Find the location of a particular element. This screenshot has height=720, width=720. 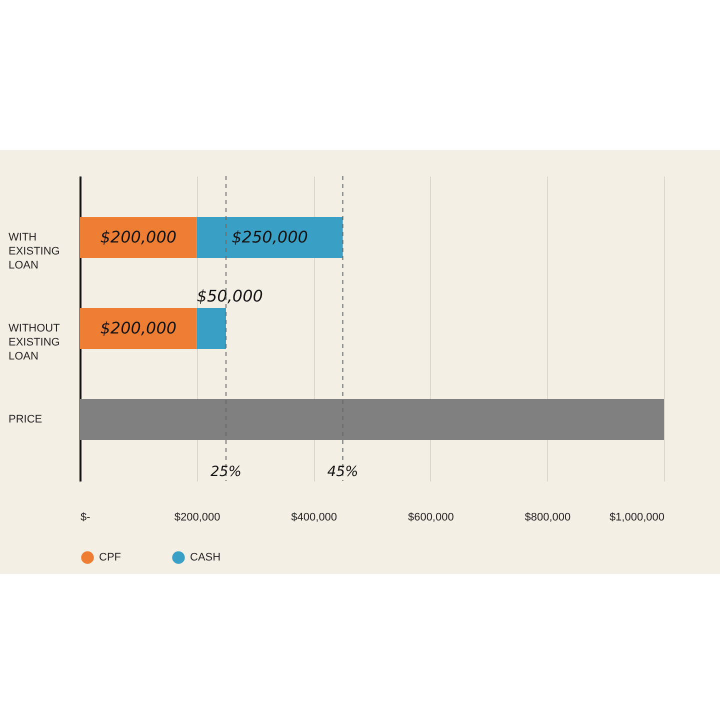

x-tick-label: $200,000 is located at coordinates (197, 518).